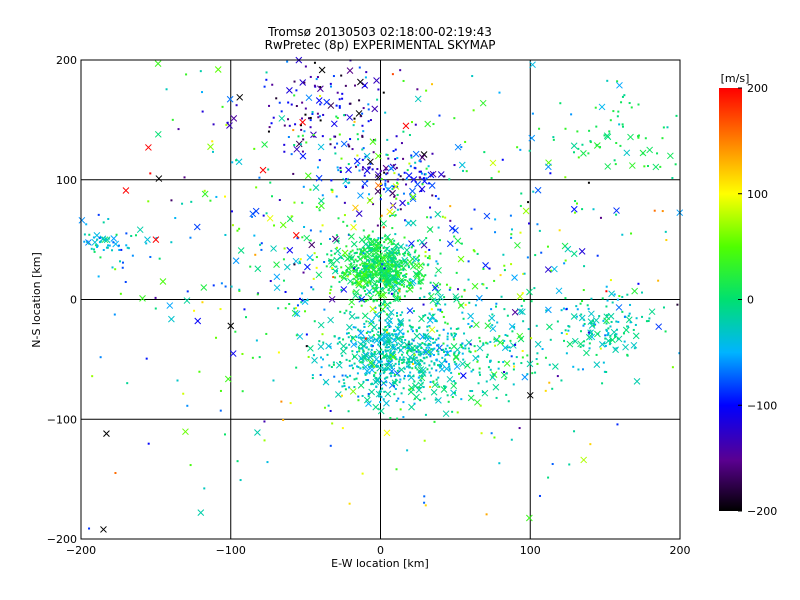 The image size is (800, 600). What do you see at coordinates (750, 300) in the screenshot?
I see `colorbar-tick-label: 0` at bounding box center [750, 300].